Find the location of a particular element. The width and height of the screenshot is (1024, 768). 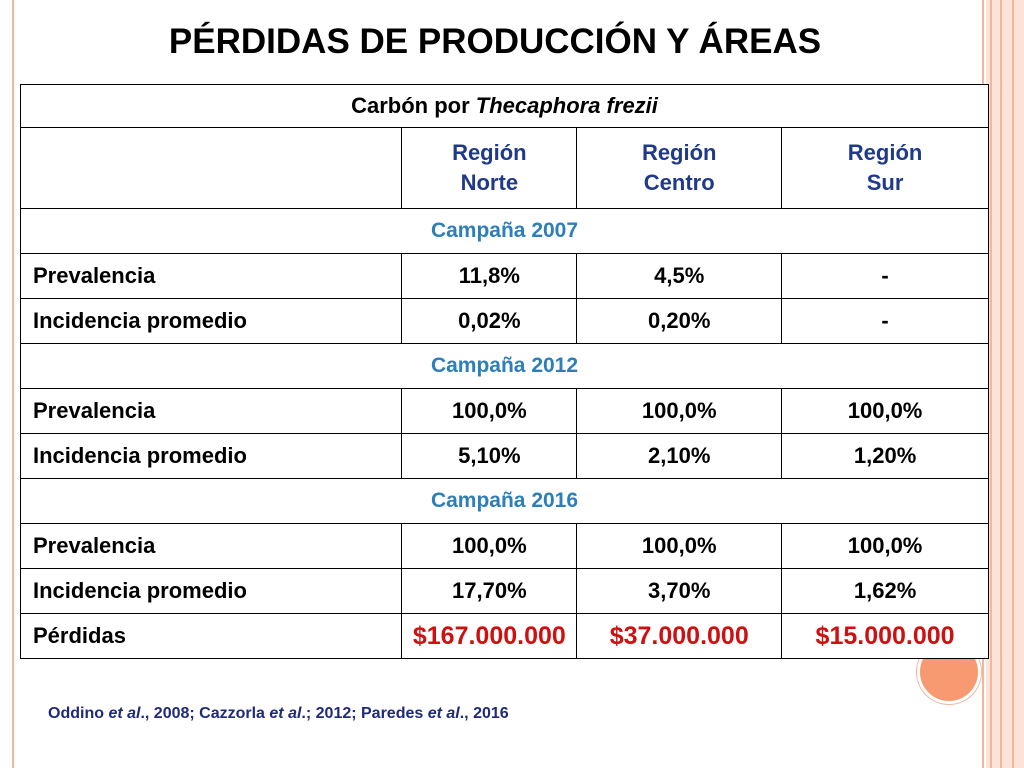

loss-value-norte: $167.000.000 is located at coordinates (489, 636).